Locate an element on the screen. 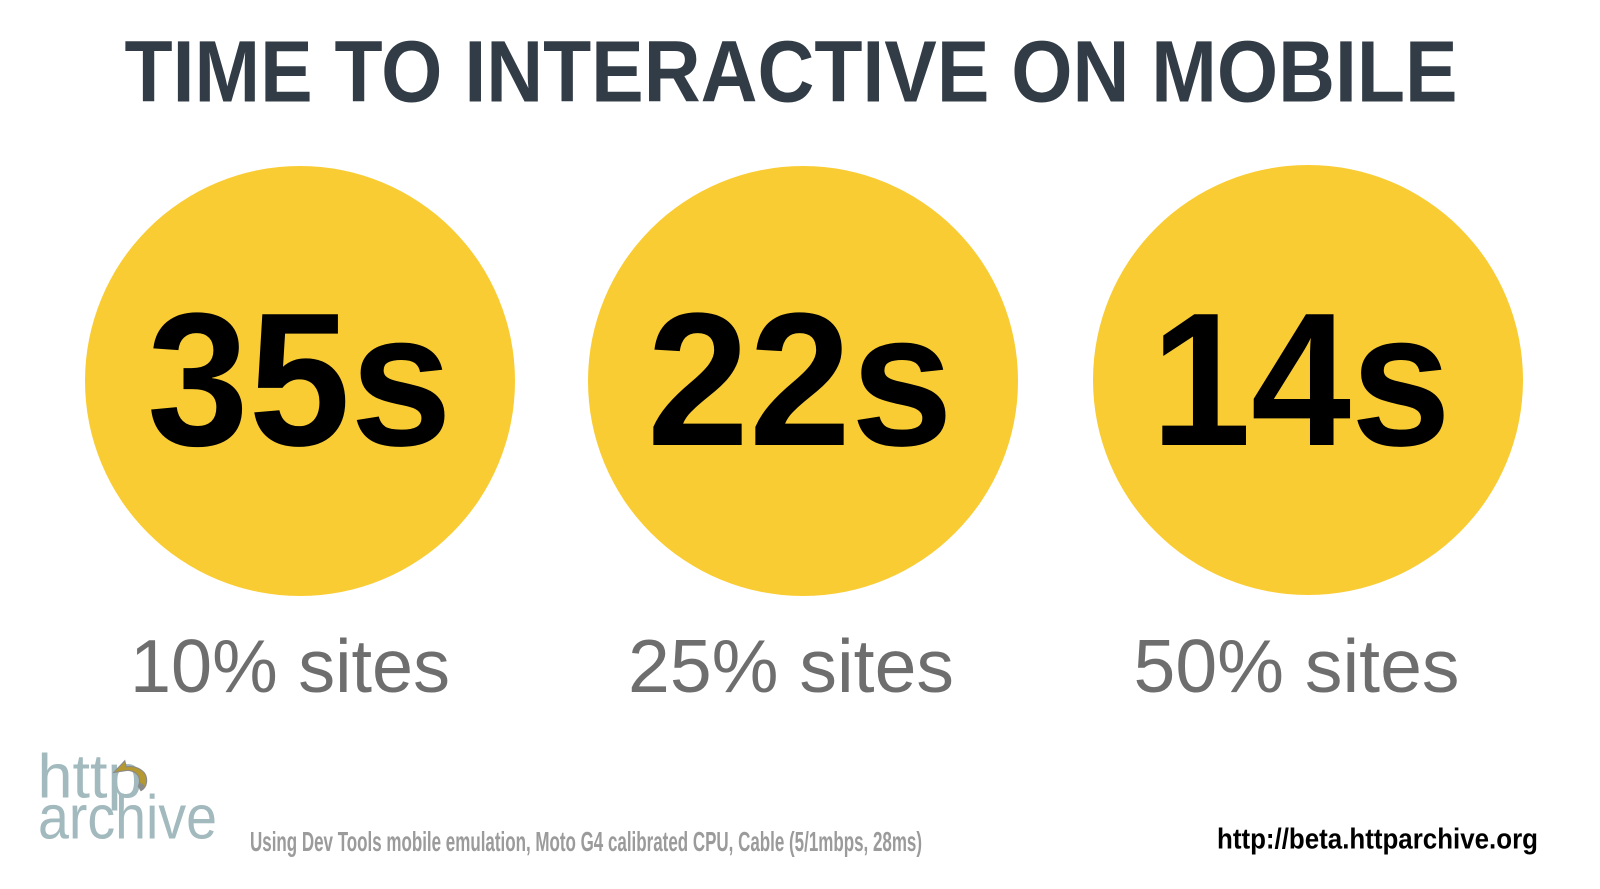 The width and height of the screenshot is (1600, 889). svg-text: 10% sites is located at coordinates (290, 666).